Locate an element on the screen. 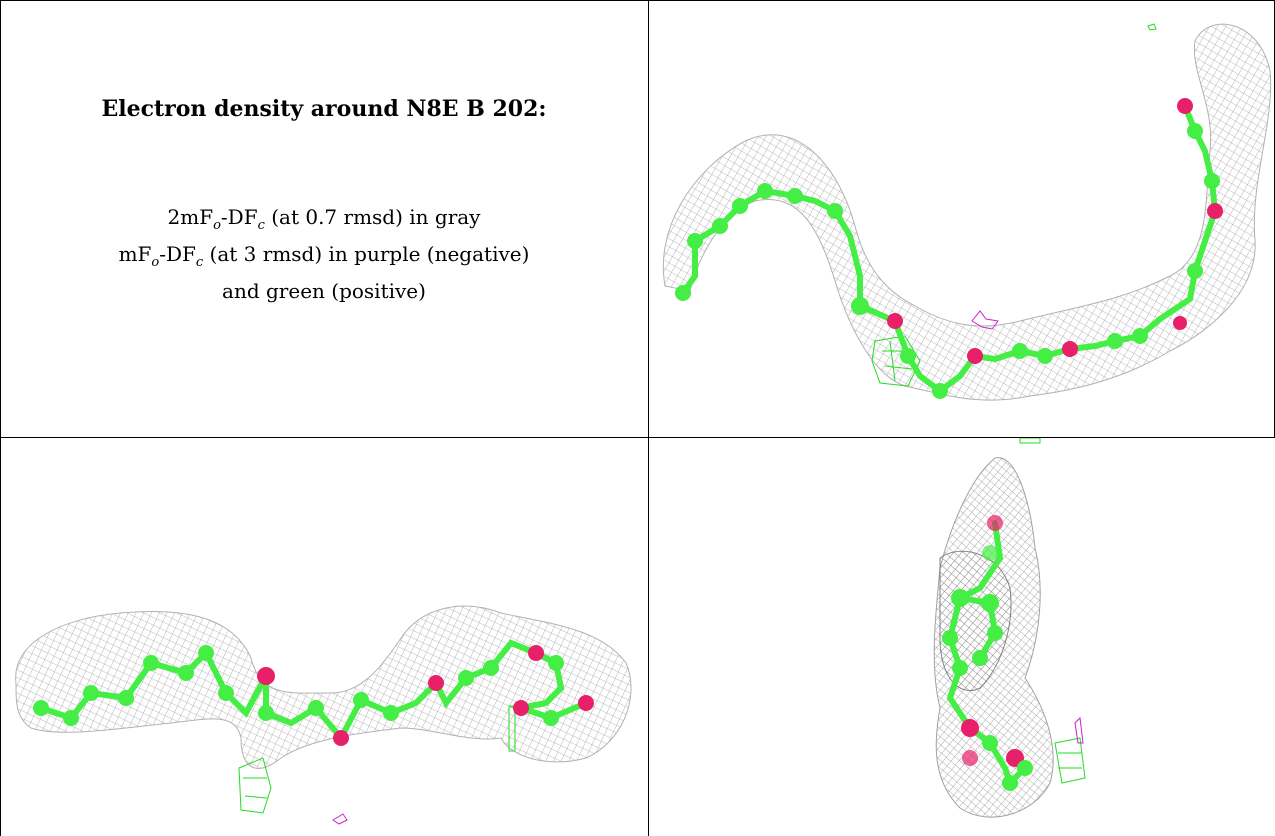 The image size is (1275, 836). mesh-2fofc is located at coordinates (323, 687).